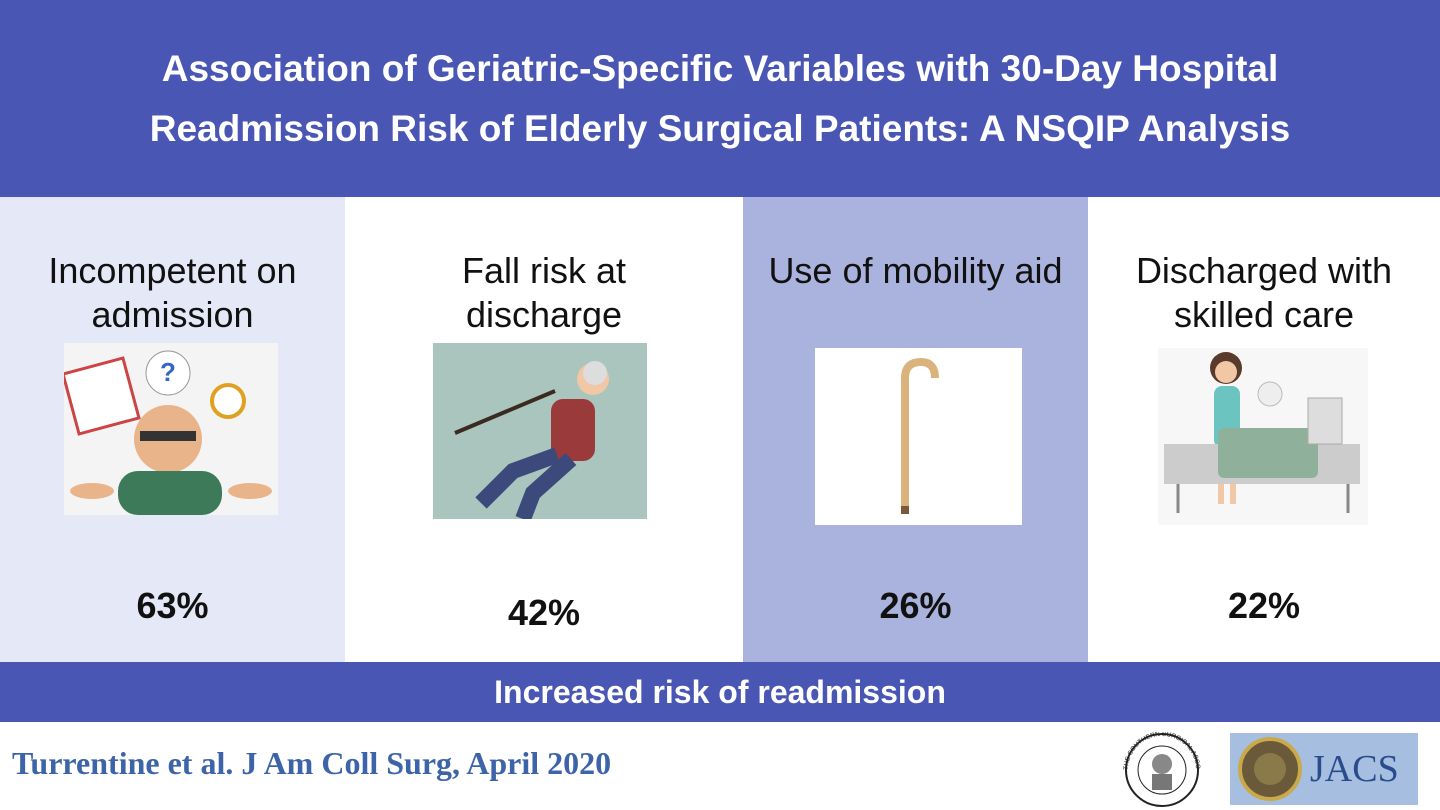 This screenshot has width=1440, height=810. Describe the element at coordinates (1354, 769) in the screenshot. I see `journal-name: JACS` at that location.